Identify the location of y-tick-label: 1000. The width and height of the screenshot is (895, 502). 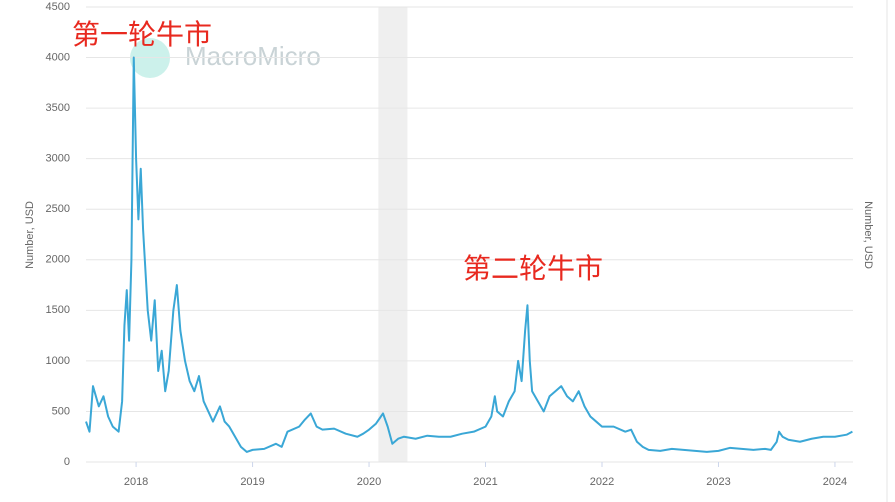
(58, 361).